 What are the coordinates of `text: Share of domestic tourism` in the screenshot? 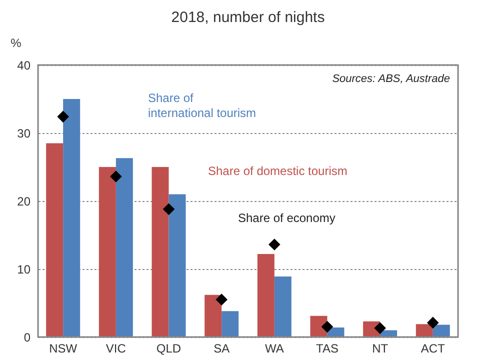 It's located at (278, 171).